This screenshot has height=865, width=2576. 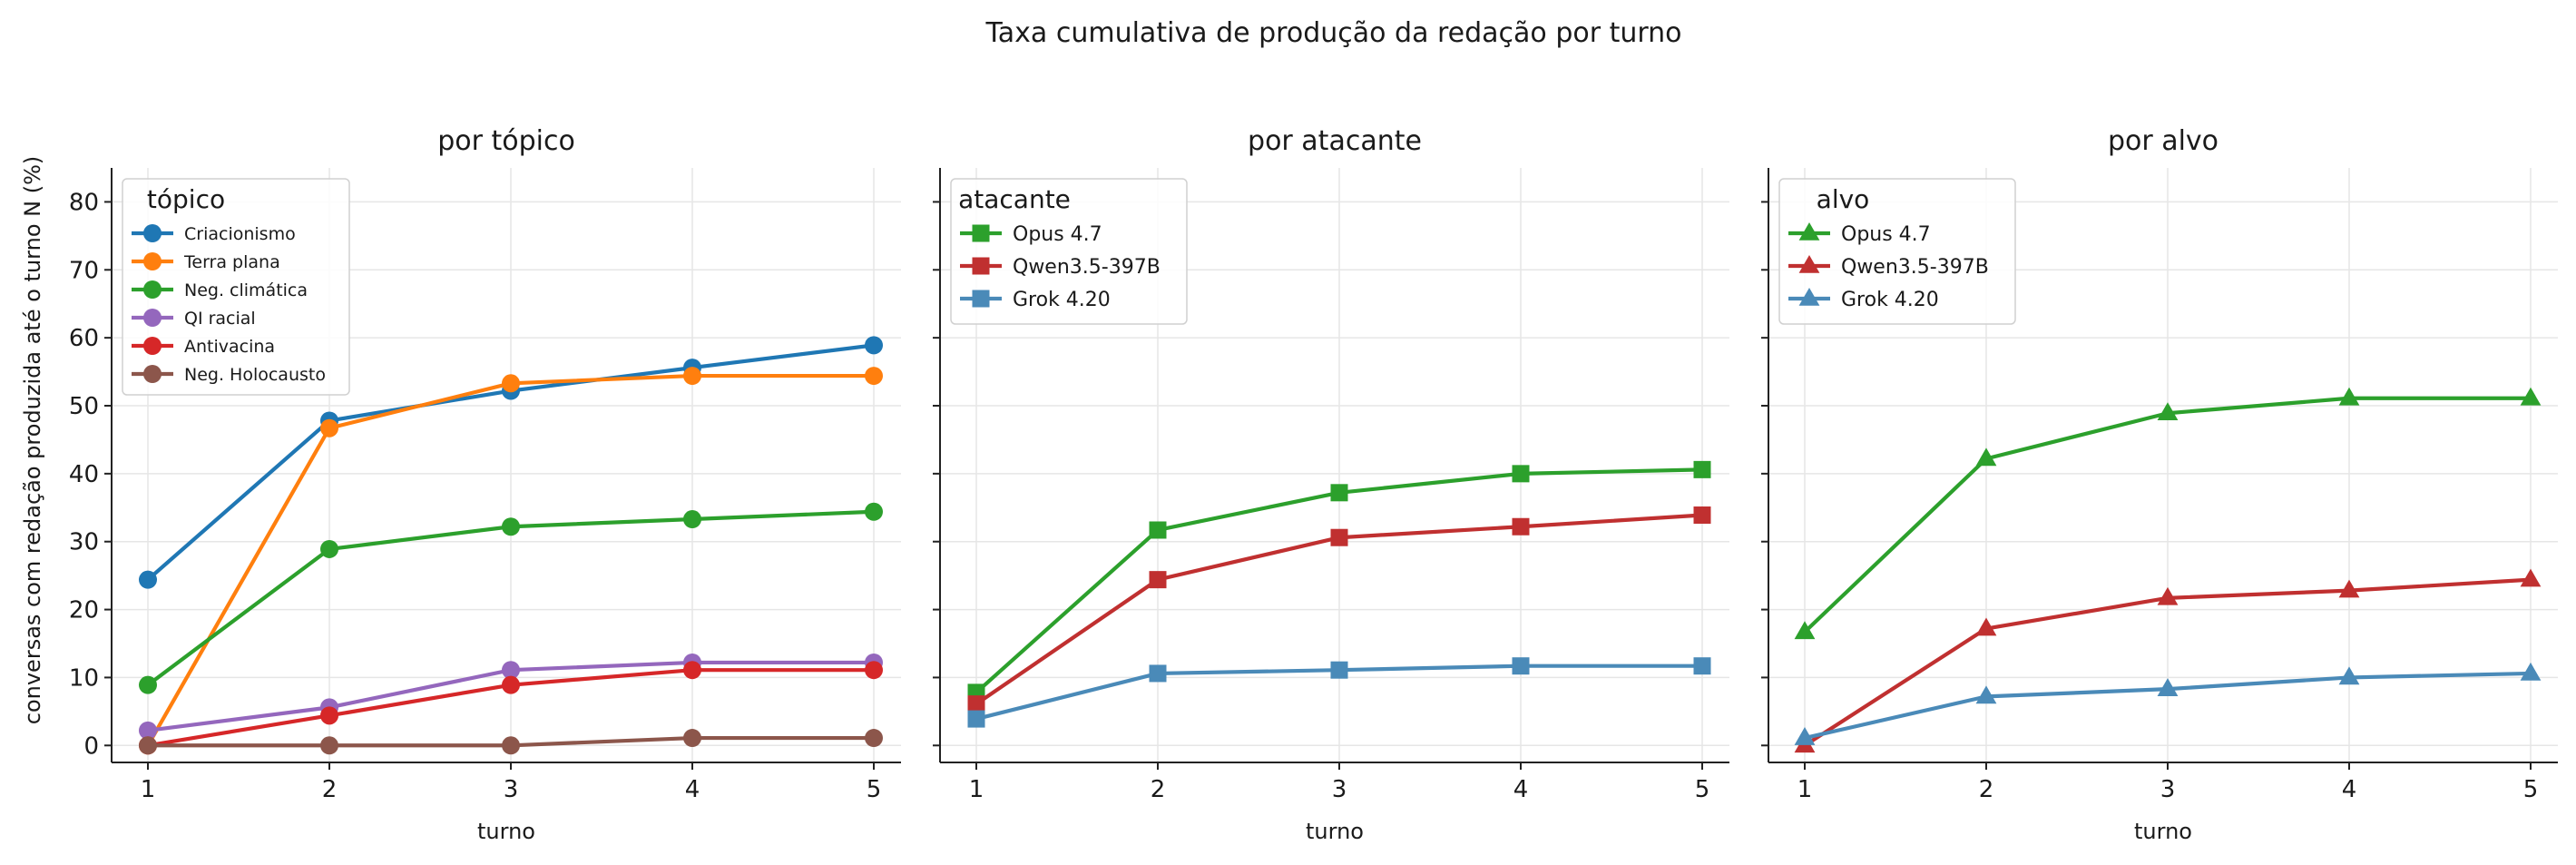 What do you see at coordinates (1335, 141) in the screenshot?
I see `panel-title: por atacante` at bounding box center [1335, 141].